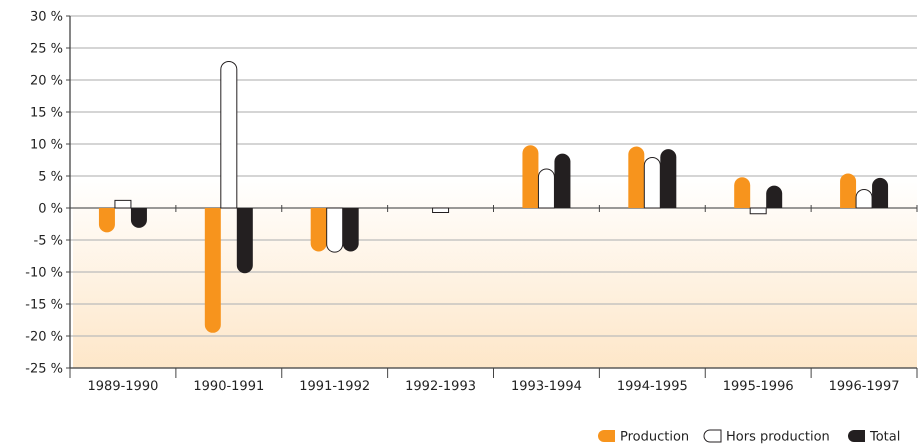 The height and width of the screenshot is (446, 919). Describe the element at coordinates (652, 386) in the screenshot. I see `x-tick-label: 1994-1995` at that location.